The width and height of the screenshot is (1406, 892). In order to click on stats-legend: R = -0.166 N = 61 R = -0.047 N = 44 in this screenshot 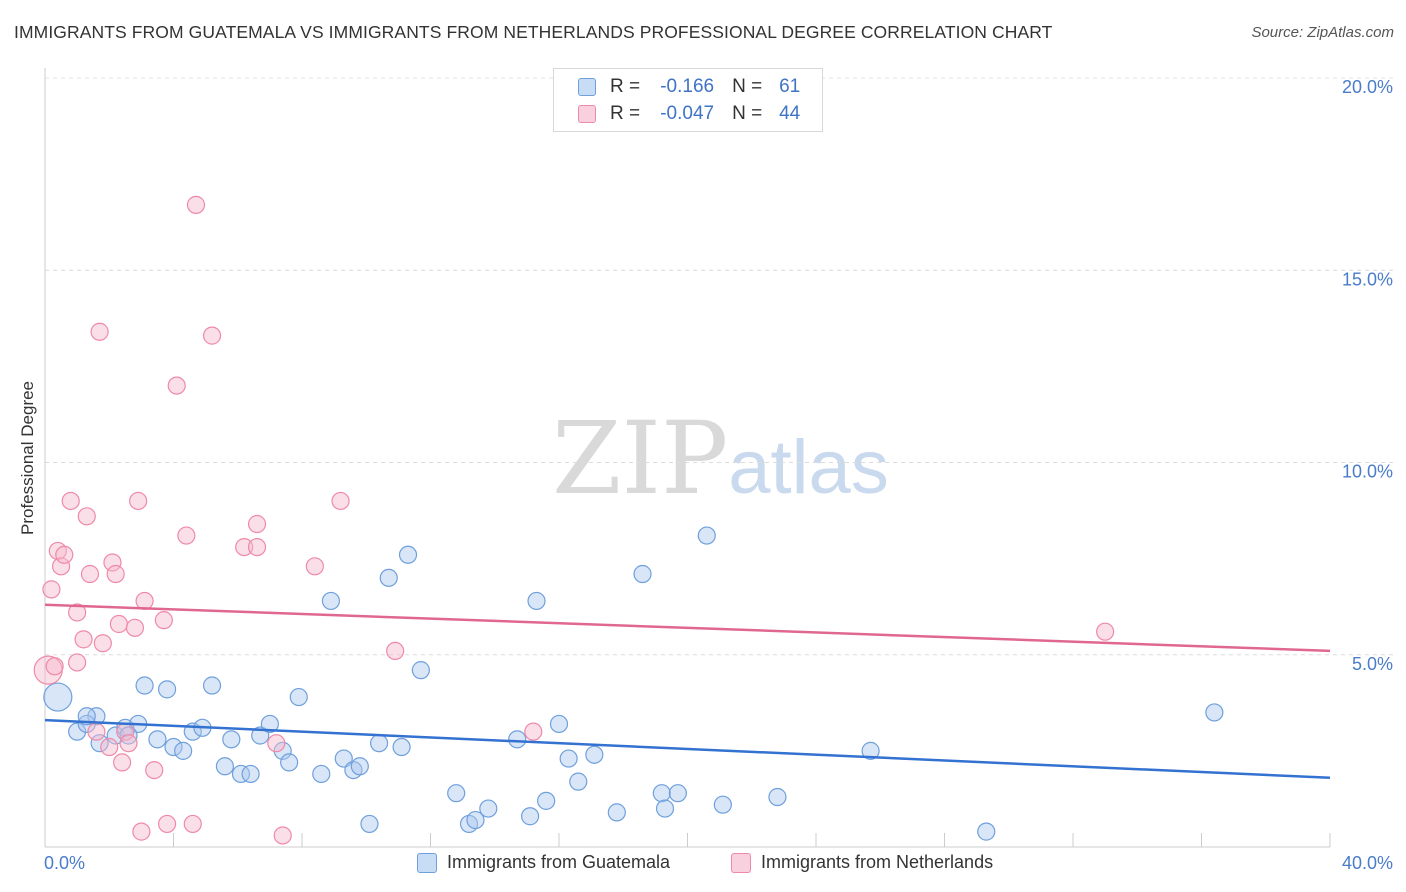, I will do `click(688, 100)`.